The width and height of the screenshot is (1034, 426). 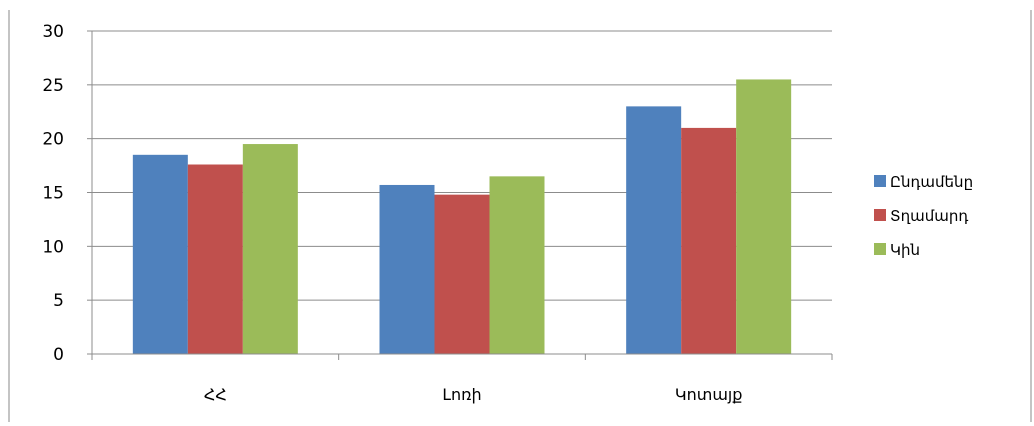 I want to click on y-tick-label: 15, so click(x=53, y=194).